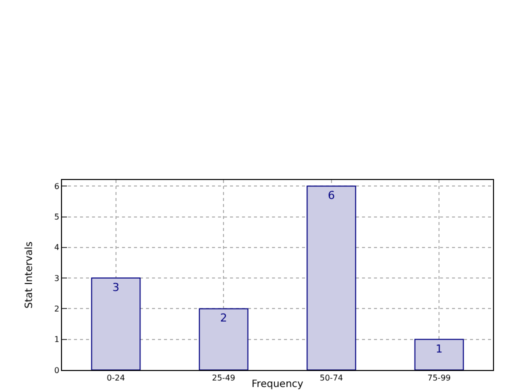 This screenshot has width=520, height=390. What do you see at coordinates (57, 247) in the screenshot?
I see `y-tick-label: 4` at bounding box center [57, 247].